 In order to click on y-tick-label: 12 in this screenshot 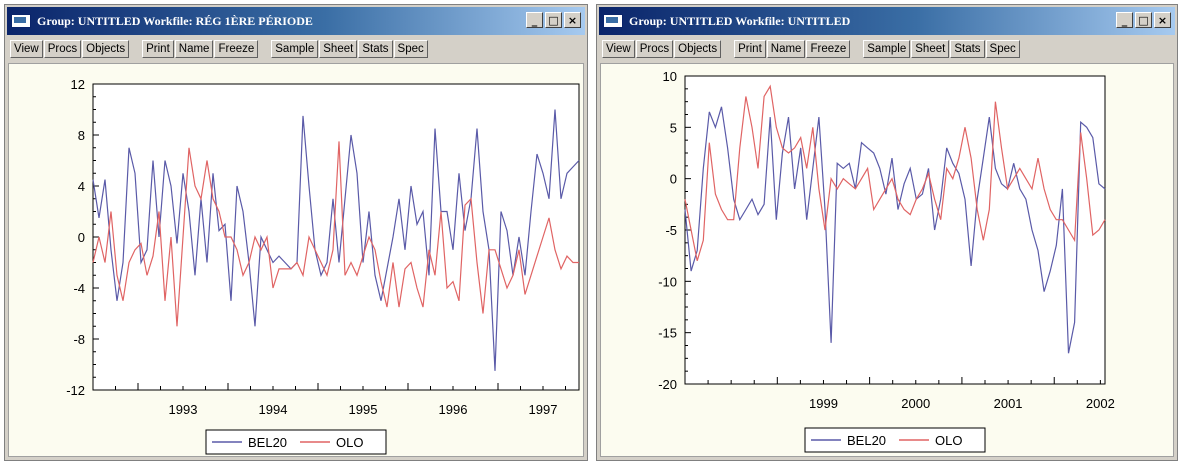, I will do `click(78, 84)`.